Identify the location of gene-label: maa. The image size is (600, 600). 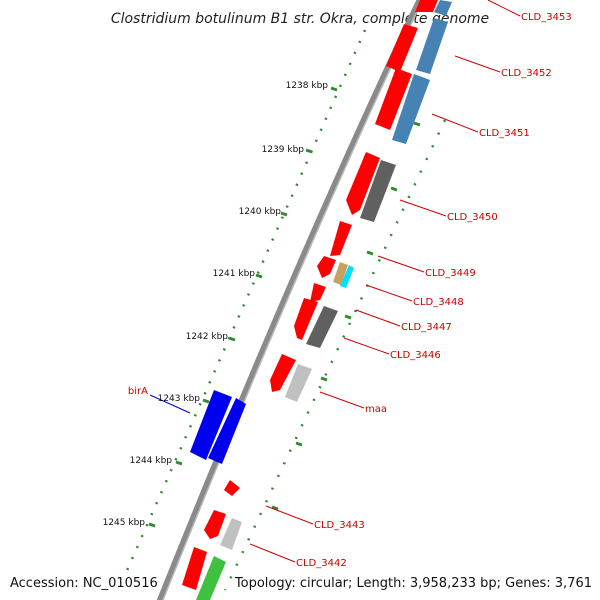
(376, 409).